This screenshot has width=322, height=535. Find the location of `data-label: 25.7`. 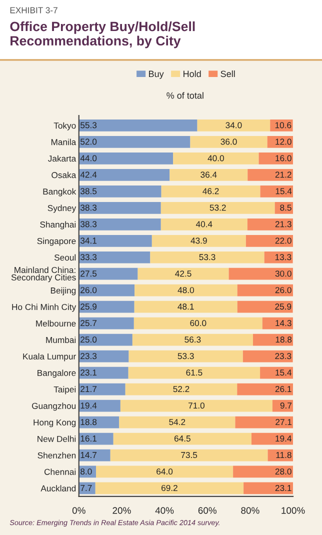

data-label: 25.7 is located at coordinates (88, 323).